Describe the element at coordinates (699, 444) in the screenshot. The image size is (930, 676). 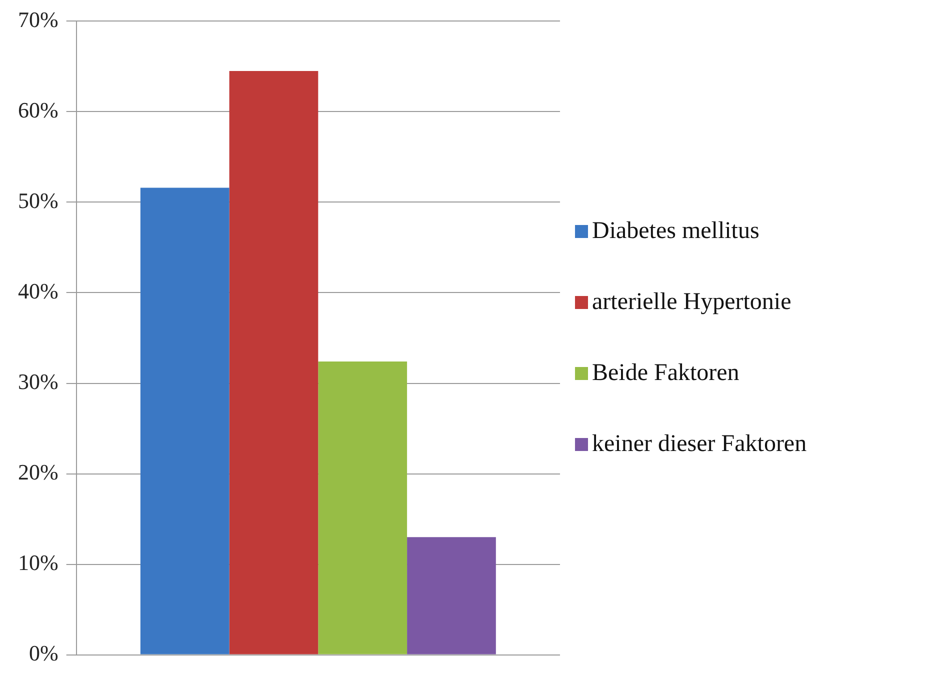
I see `legend-label: keiner dieser Faktoren` at that location.